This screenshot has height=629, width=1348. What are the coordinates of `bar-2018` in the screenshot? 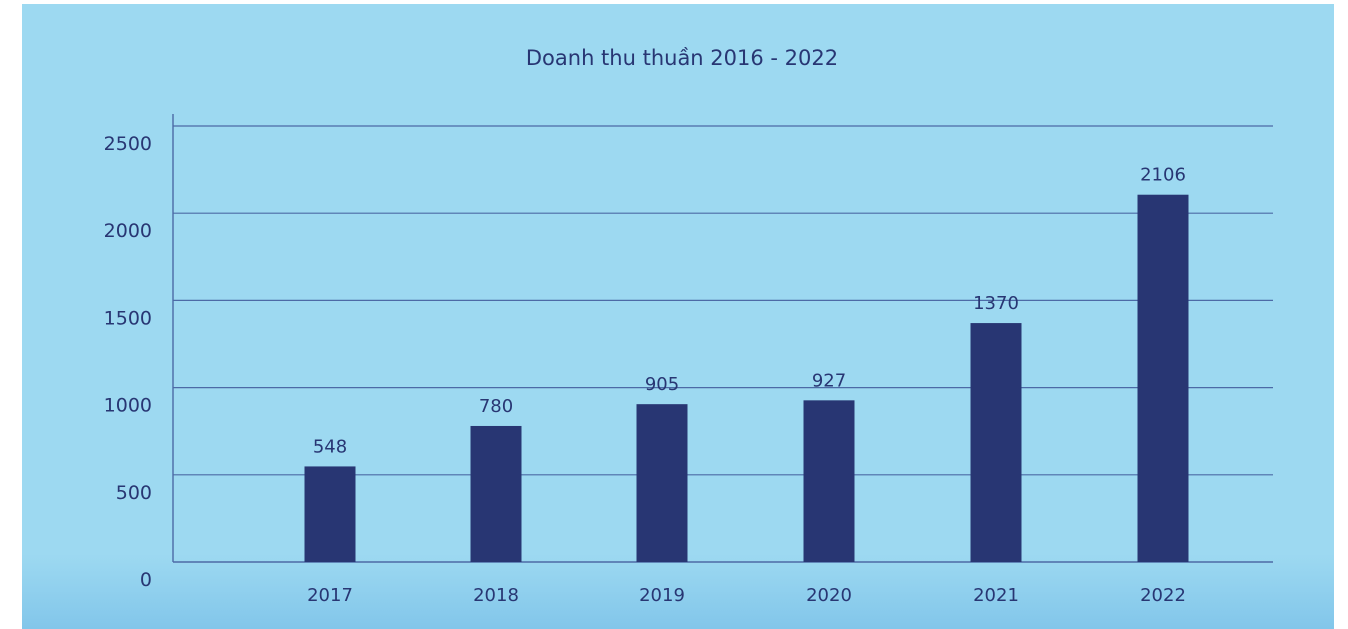 It's located at (496, 493).